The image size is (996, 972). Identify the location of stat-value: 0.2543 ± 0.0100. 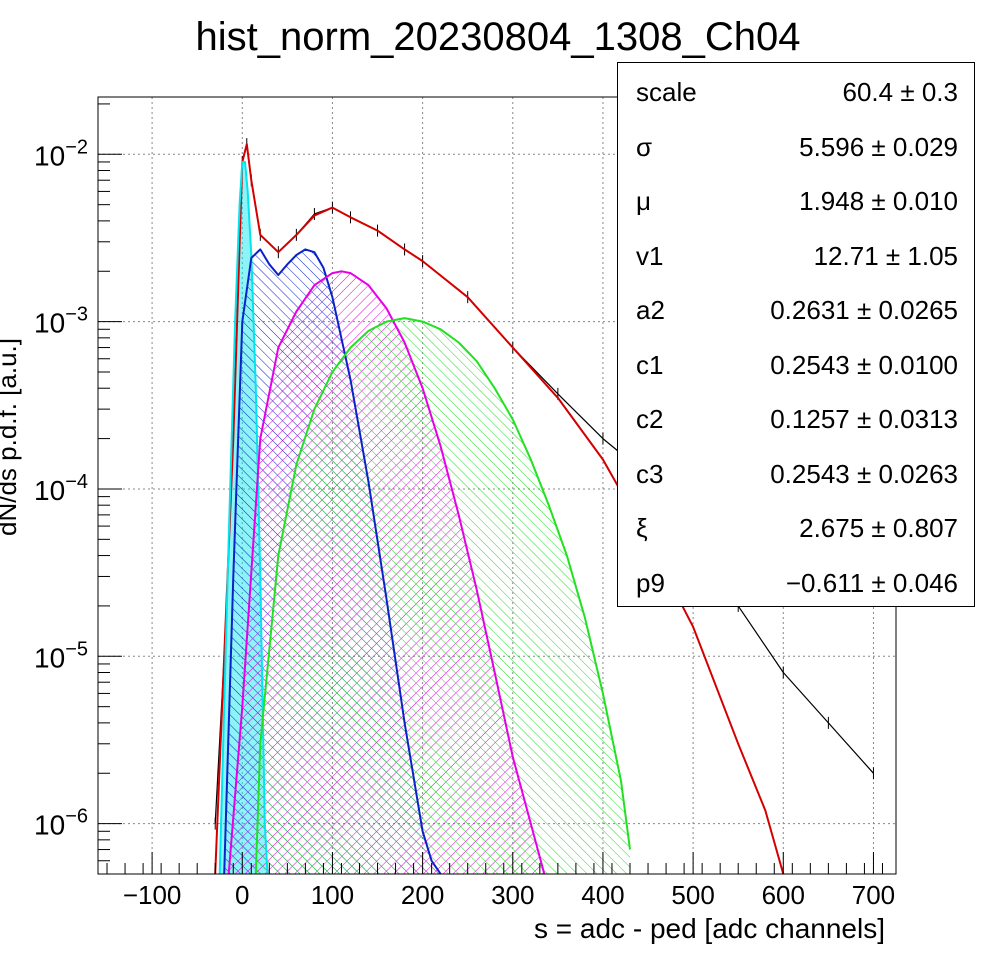
(864, 365).